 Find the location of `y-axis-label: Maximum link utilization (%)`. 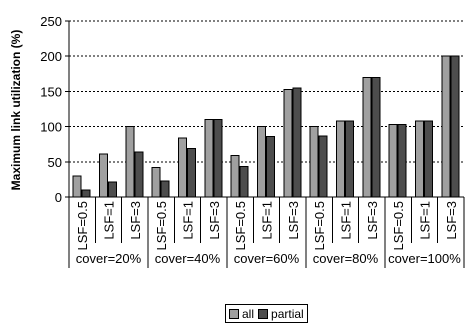

y-axis-label: Maximum link utilization (%) is located at coordinates (16, 110).